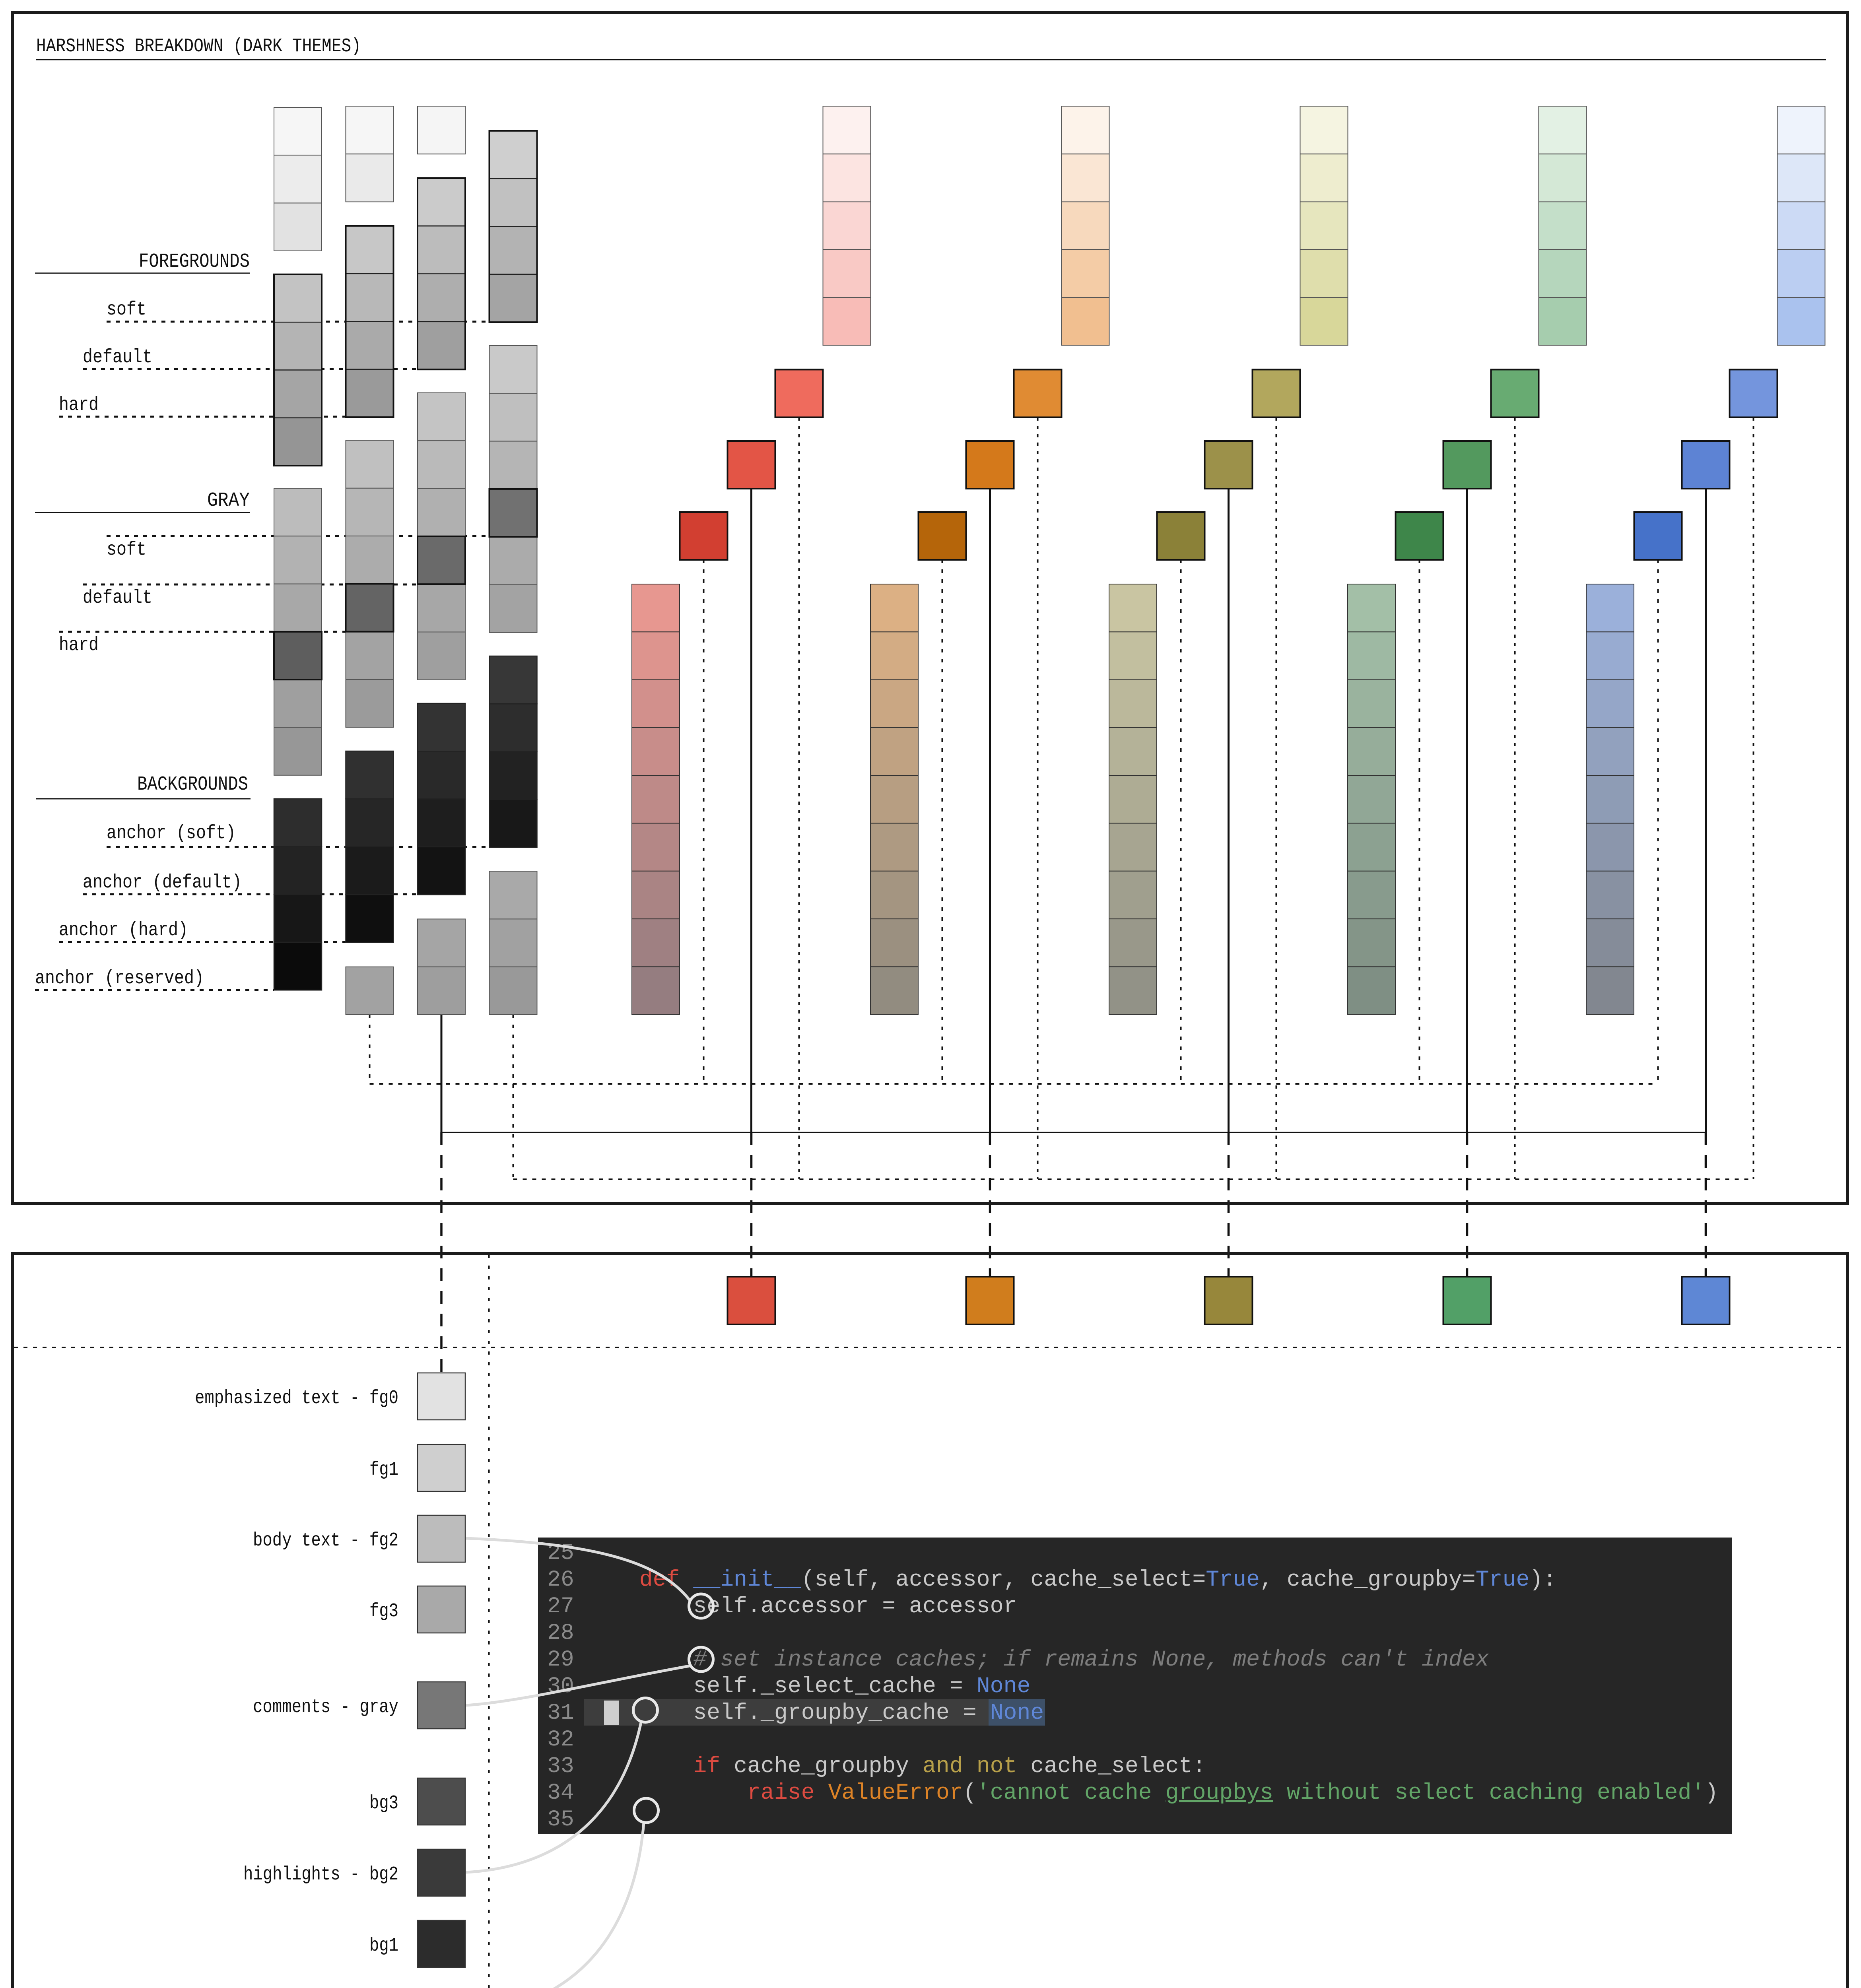 Image resolution: width=1861 pixels, height=1988 pixels. I want to click on svg-text: GRAY, so click(228, 500).